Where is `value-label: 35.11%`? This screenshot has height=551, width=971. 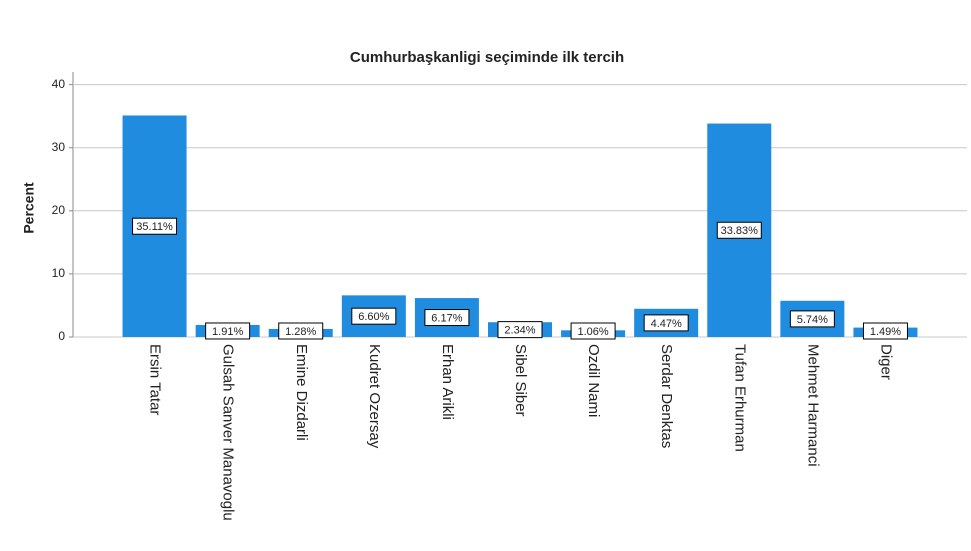
value-label: 35.11% is located at coordinates (154, 227).